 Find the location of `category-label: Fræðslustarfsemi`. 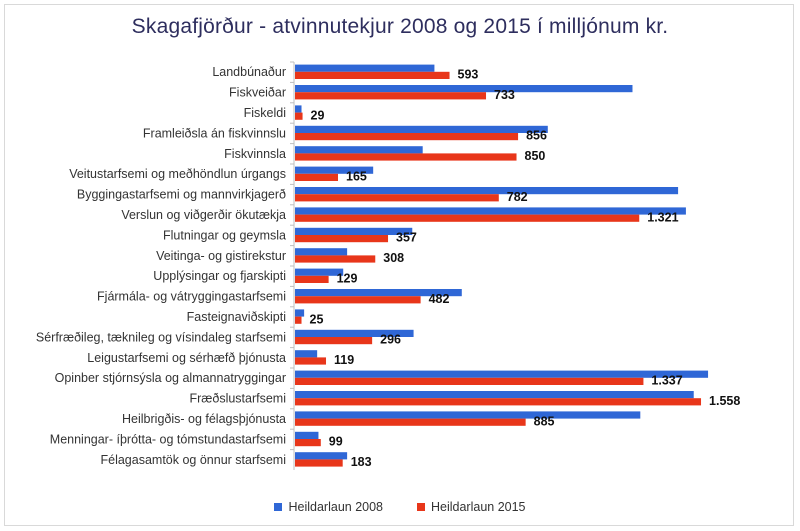

category-label: Fræðslustarfsemi is located at coordinates (237, 399).